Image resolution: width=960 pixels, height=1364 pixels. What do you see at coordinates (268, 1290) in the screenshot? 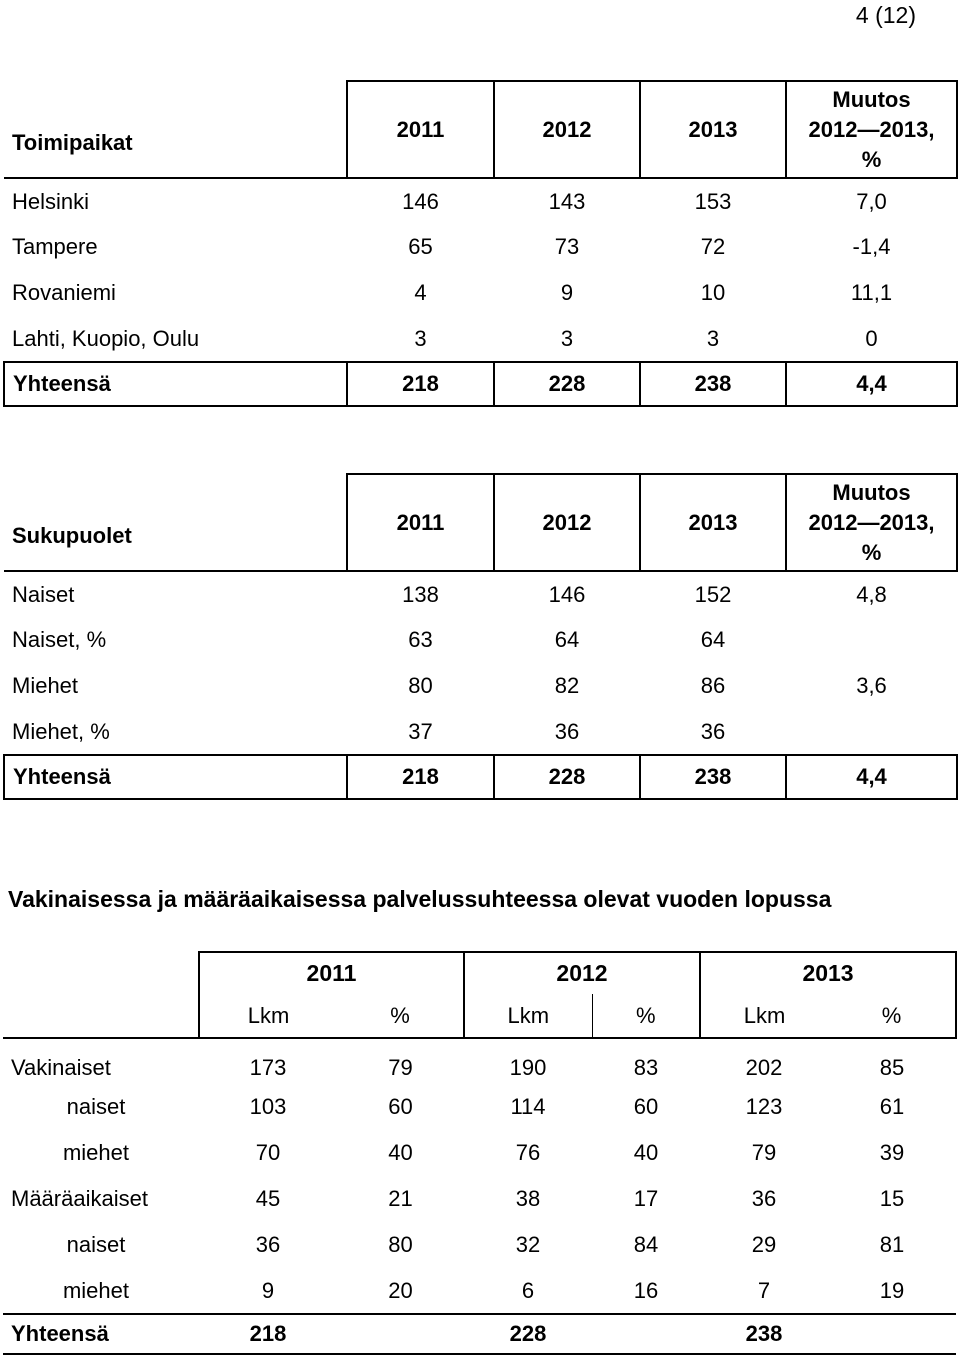
I see `cell-lkm-2011: 9` at bounding box center [268, 1290].